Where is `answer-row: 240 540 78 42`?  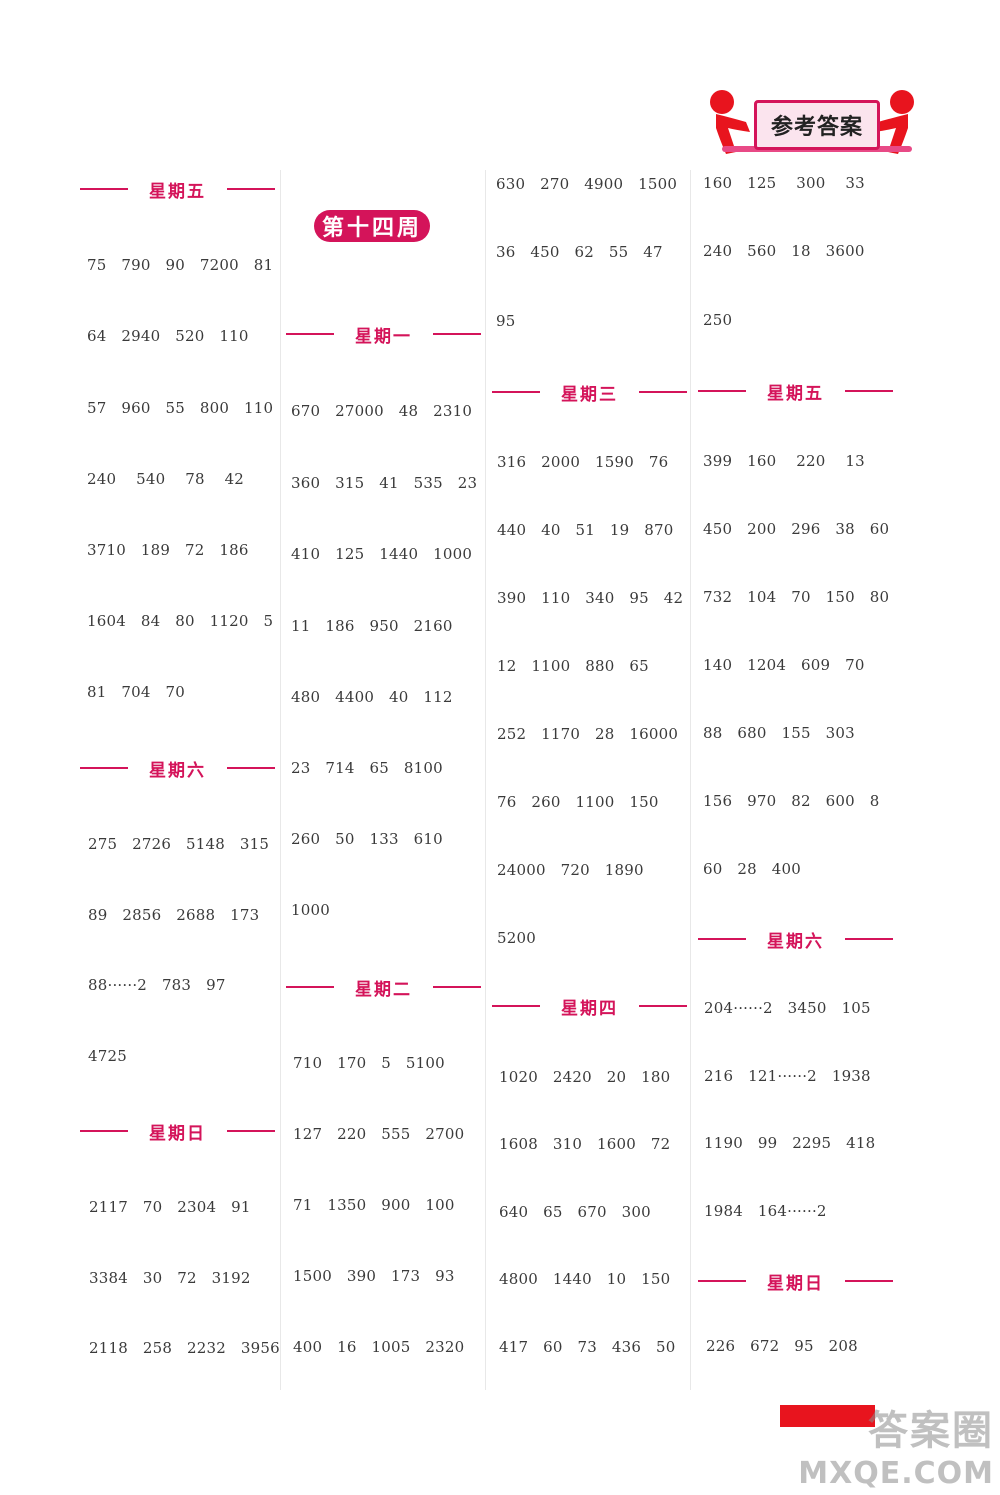
answer-row: 240 540 78 42 is located at coordinates (166, 479).